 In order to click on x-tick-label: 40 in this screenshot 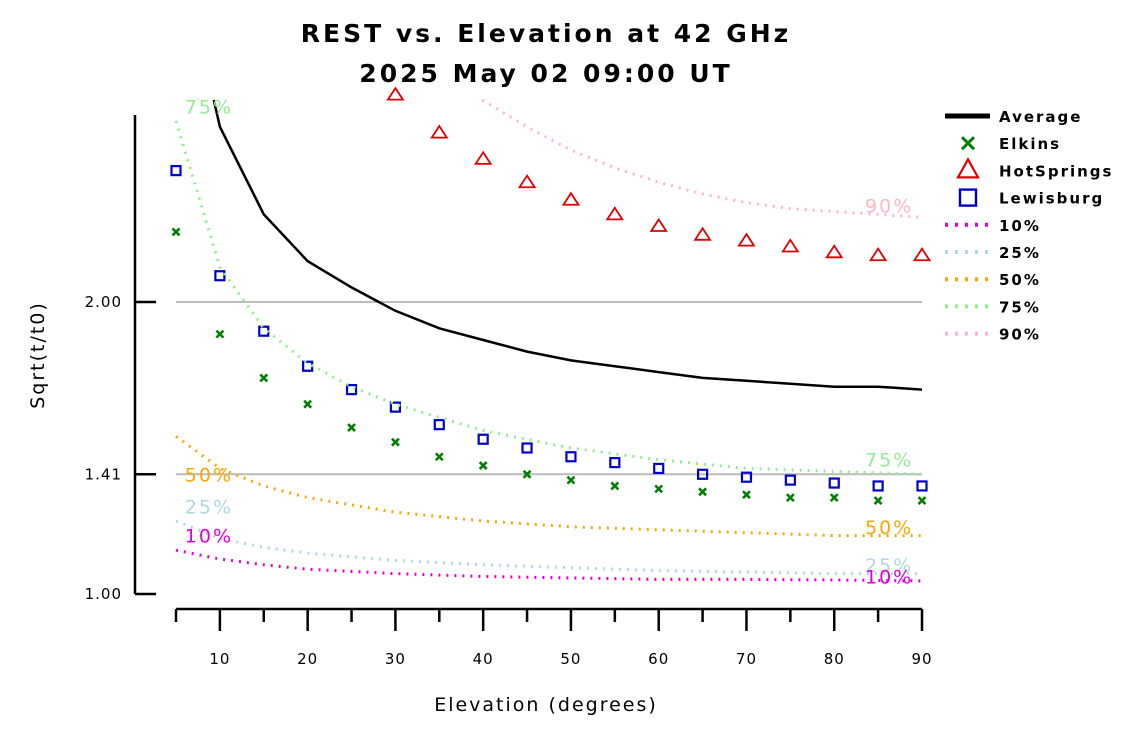, I will do `click(483, 659)`.